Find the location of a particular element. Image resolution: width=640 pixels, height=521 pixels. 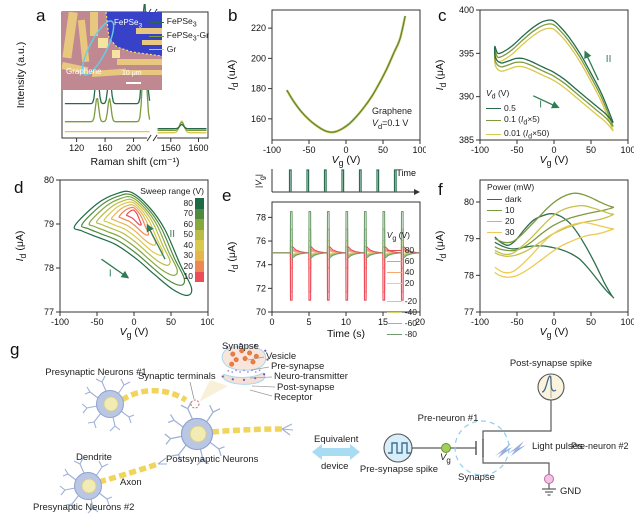

inset-fepse3-label: FePSe3 is located at coordinates (128, 24).